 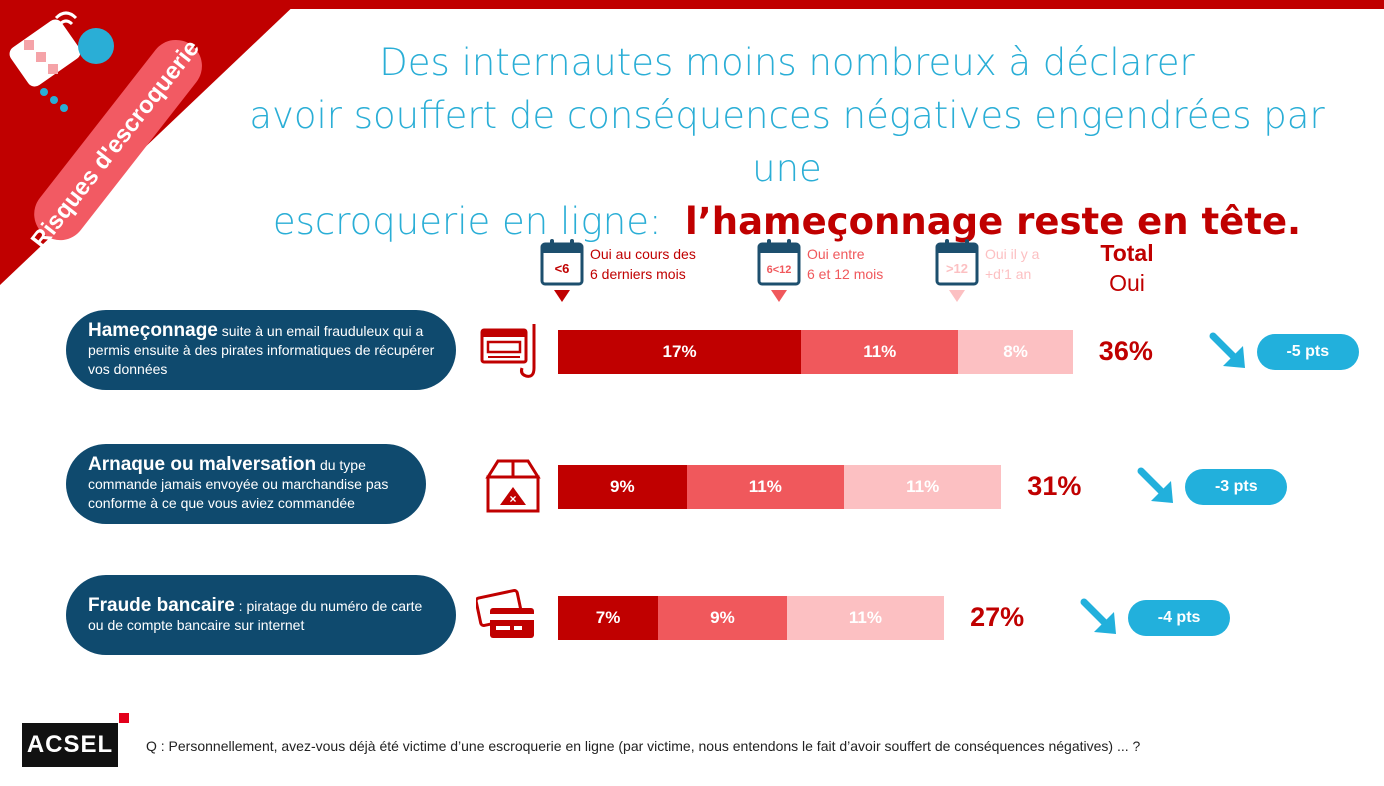 What do you see at coordinates (1127, 283) in the screenshot?
I see `total-header-line-2: Oui` at bounding box center [1127, 283].